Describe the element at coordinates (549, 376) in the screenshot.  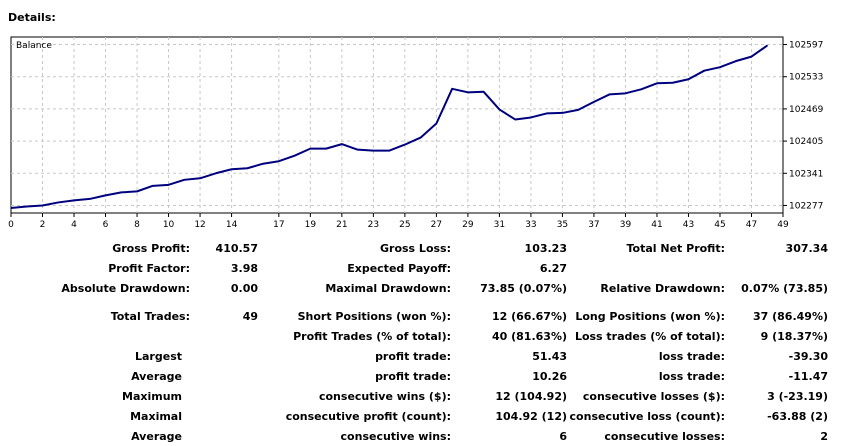
I see `average-profit-value: 10.26` at that location.